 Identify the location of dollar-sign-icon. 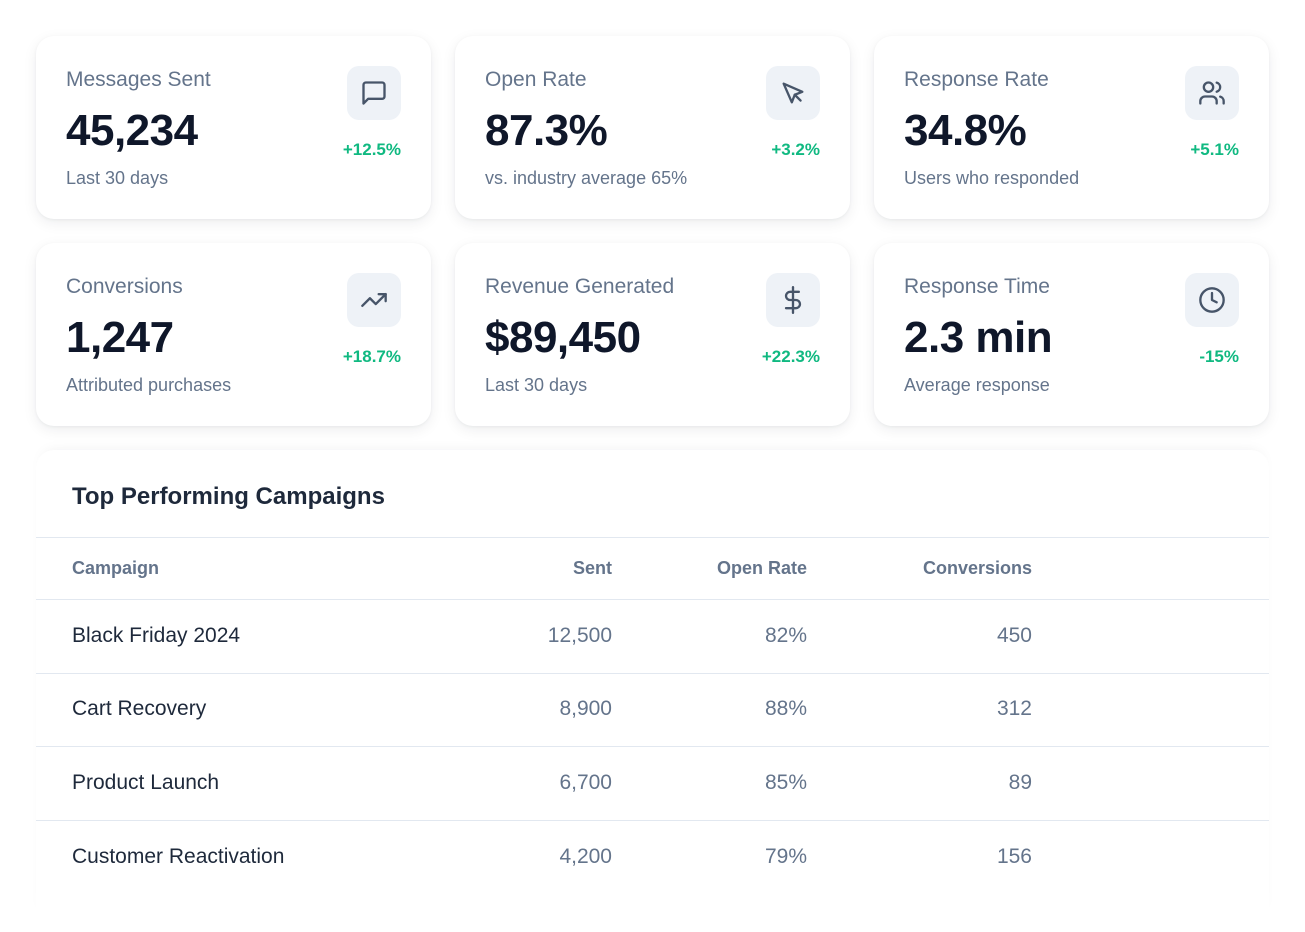
(793, 300).